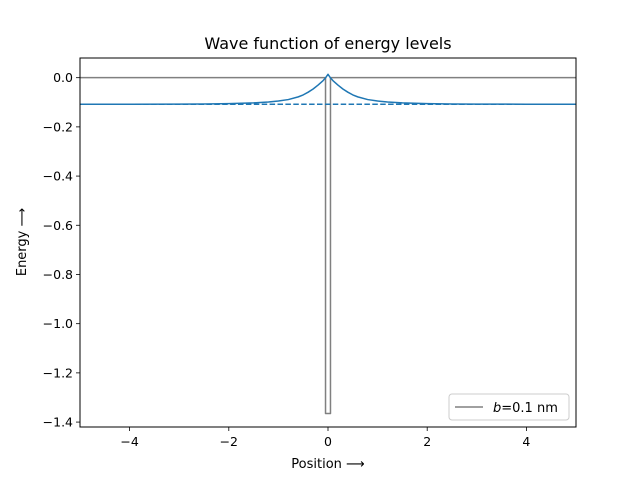 Image resolution: width=640 pixels, height=480 pixels. Describe the element at coordinates (58, 274) in the screenshot. I see `y-tick-label: −0.8` at that location.